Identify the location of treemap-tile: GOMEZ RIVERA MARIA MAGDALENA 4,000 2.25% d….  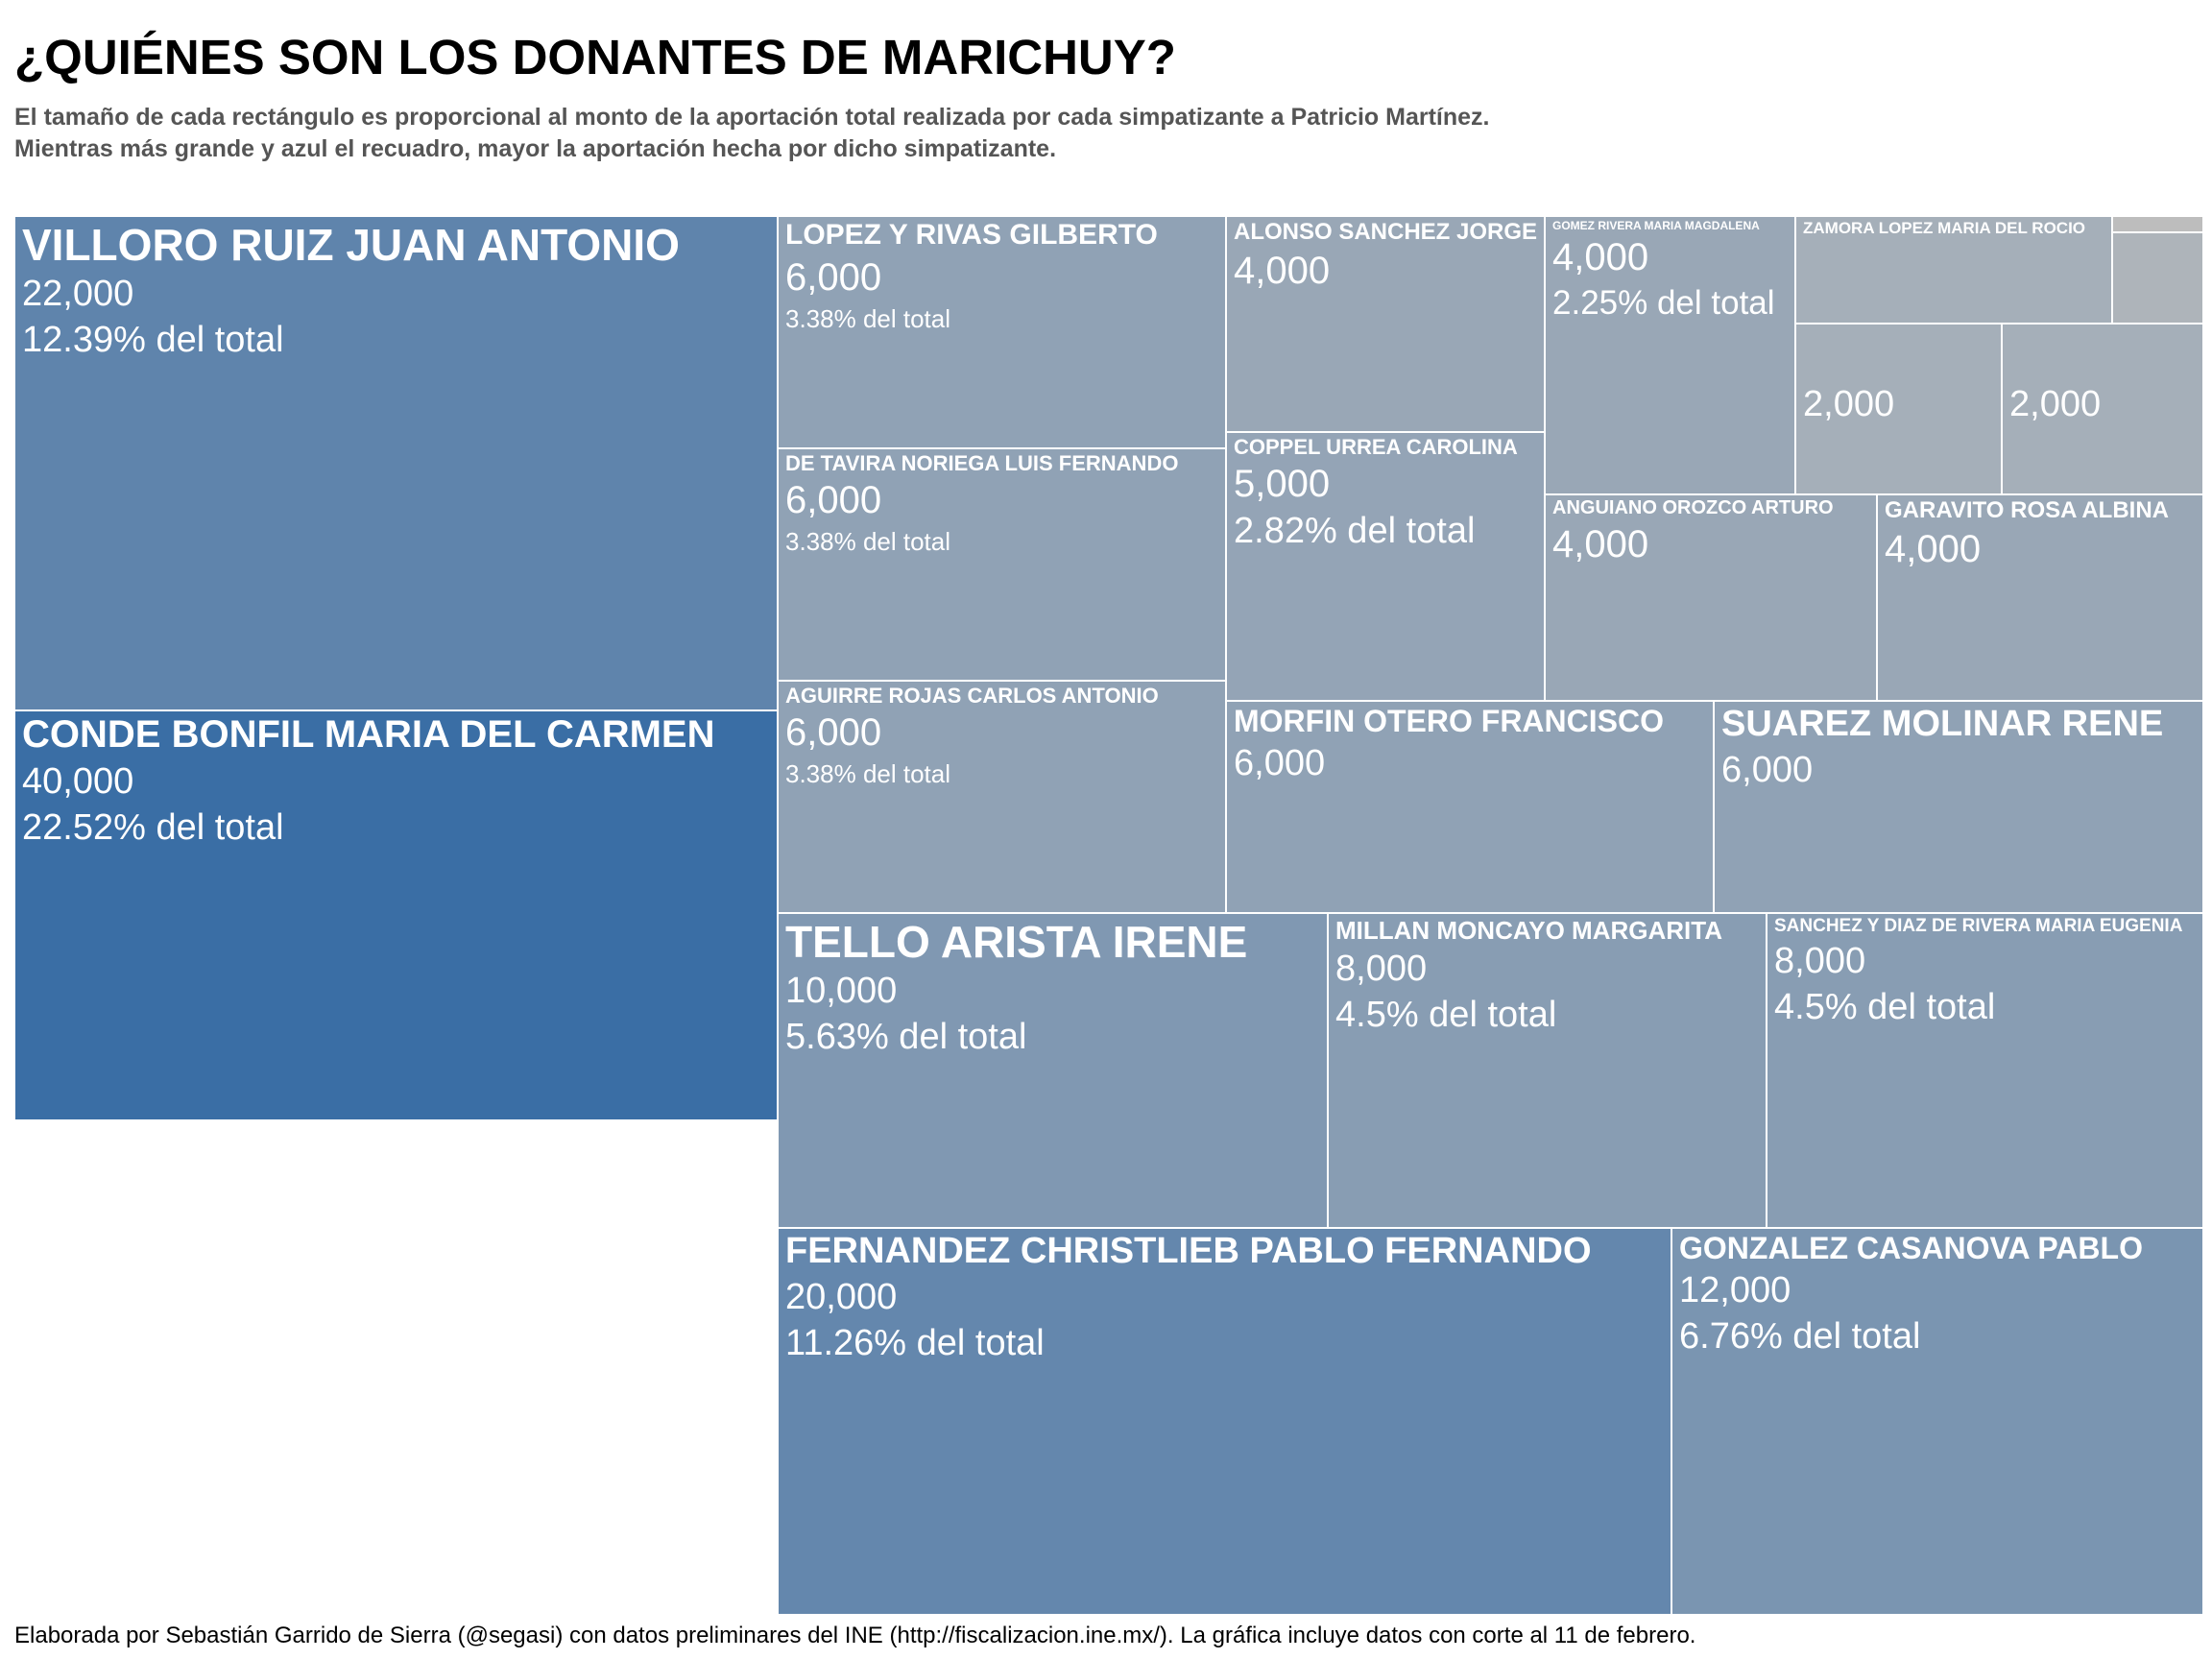
(1670, 355).